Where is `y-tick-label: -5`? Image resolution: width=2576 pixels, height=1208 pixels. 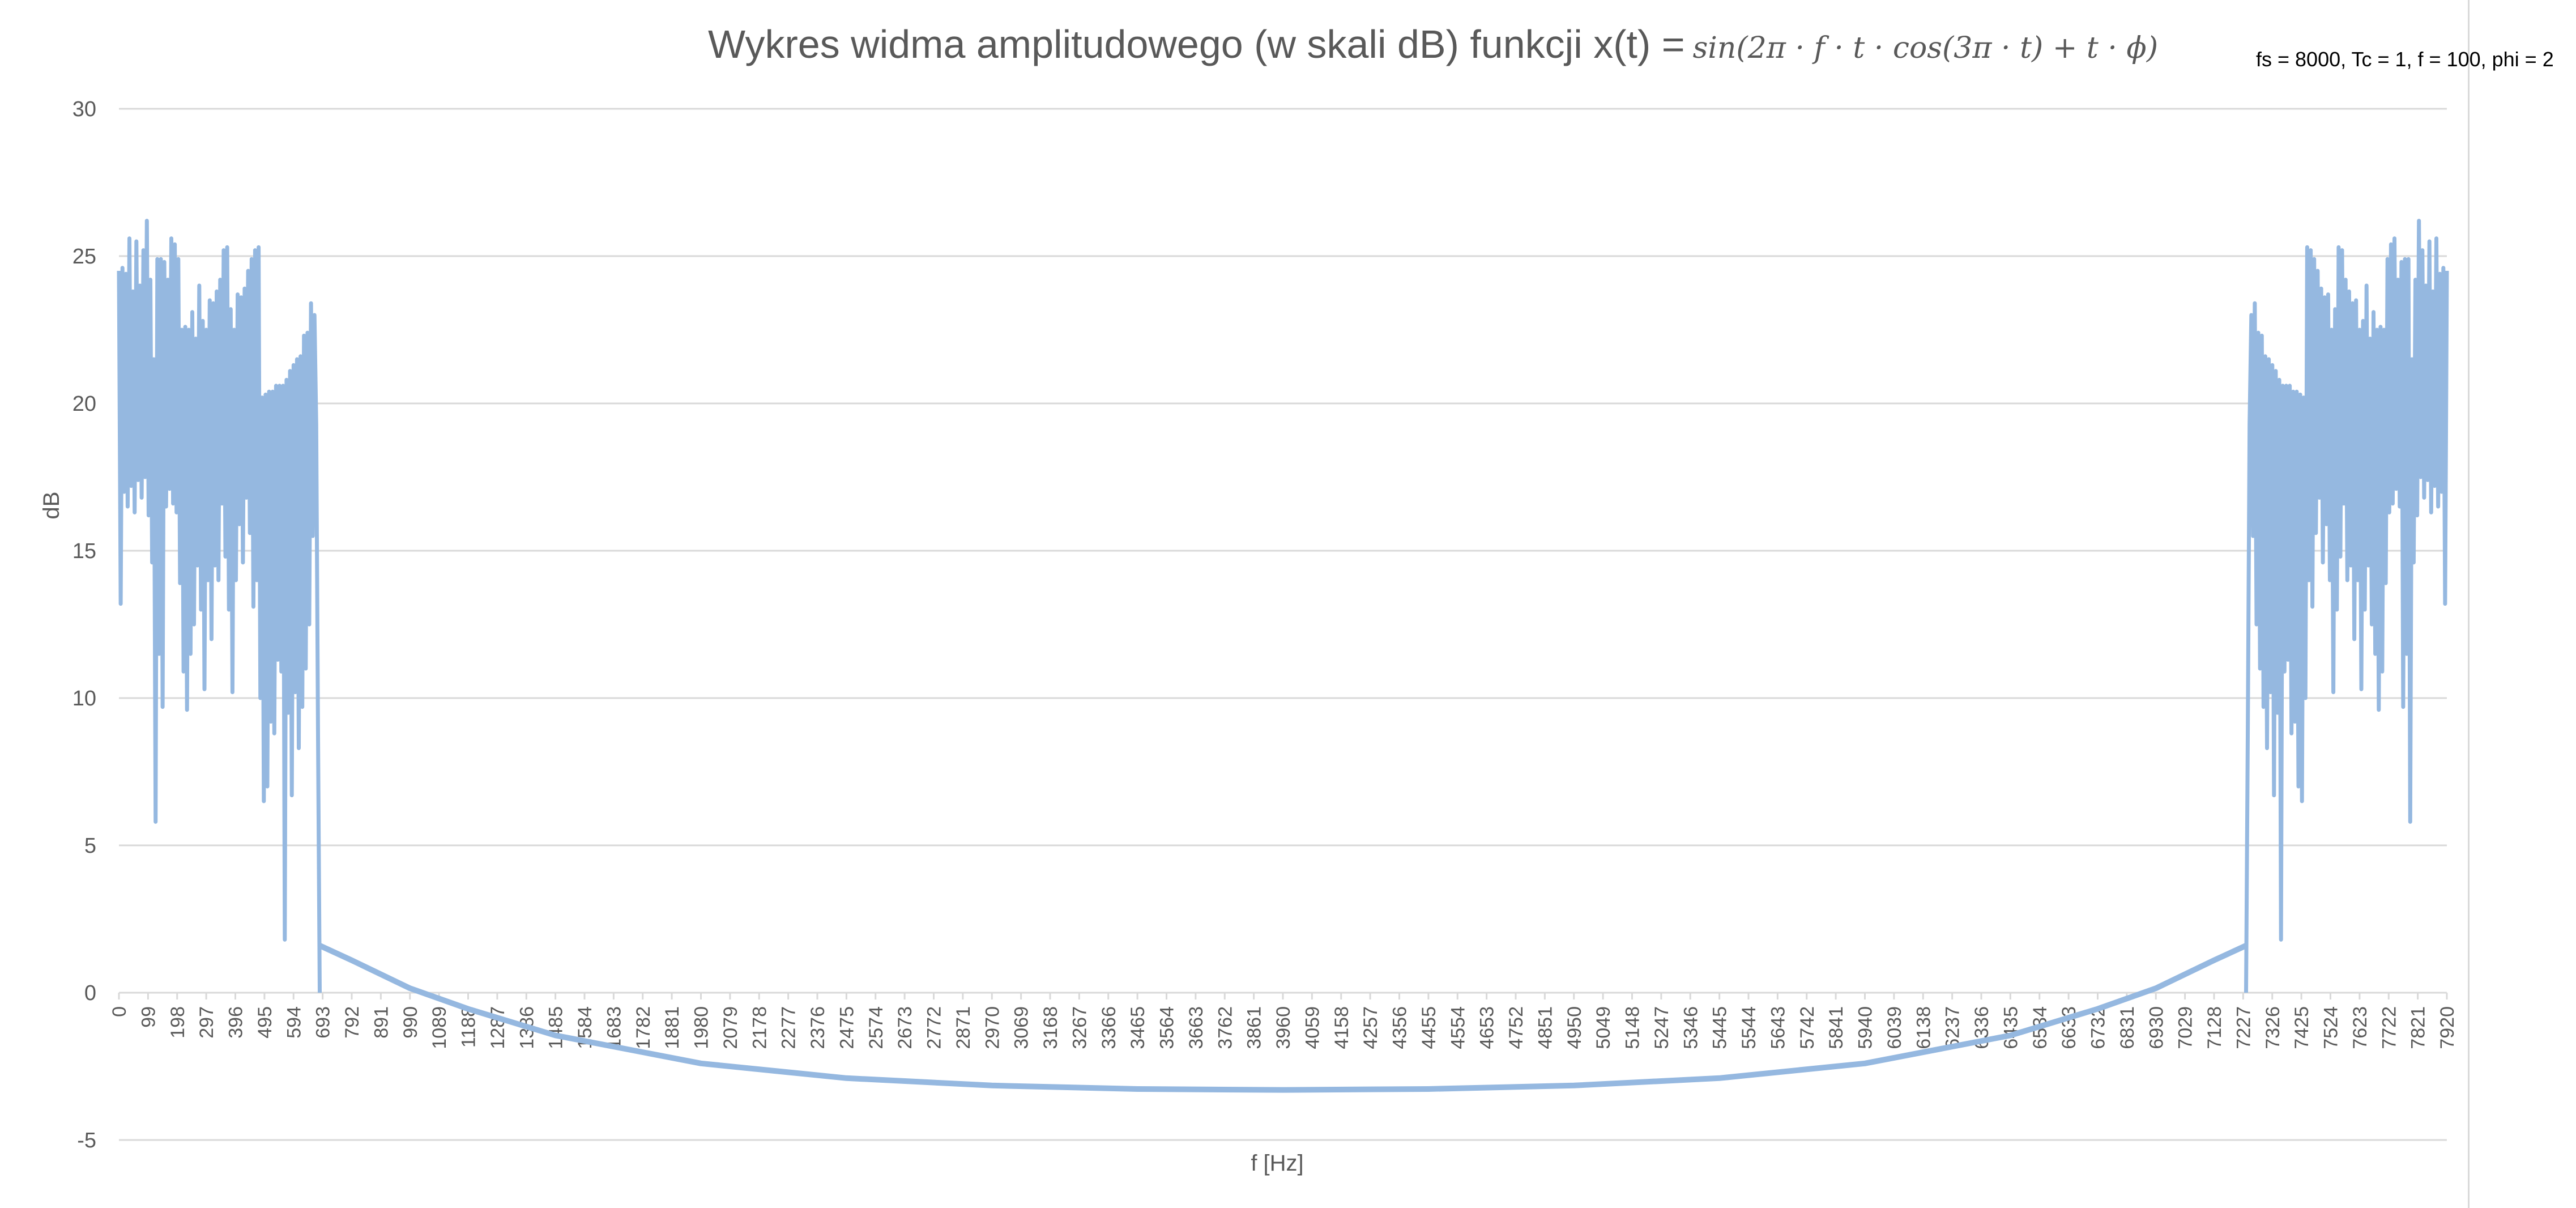
y-tick-label: -5 is located at coordinates (86, 1140).